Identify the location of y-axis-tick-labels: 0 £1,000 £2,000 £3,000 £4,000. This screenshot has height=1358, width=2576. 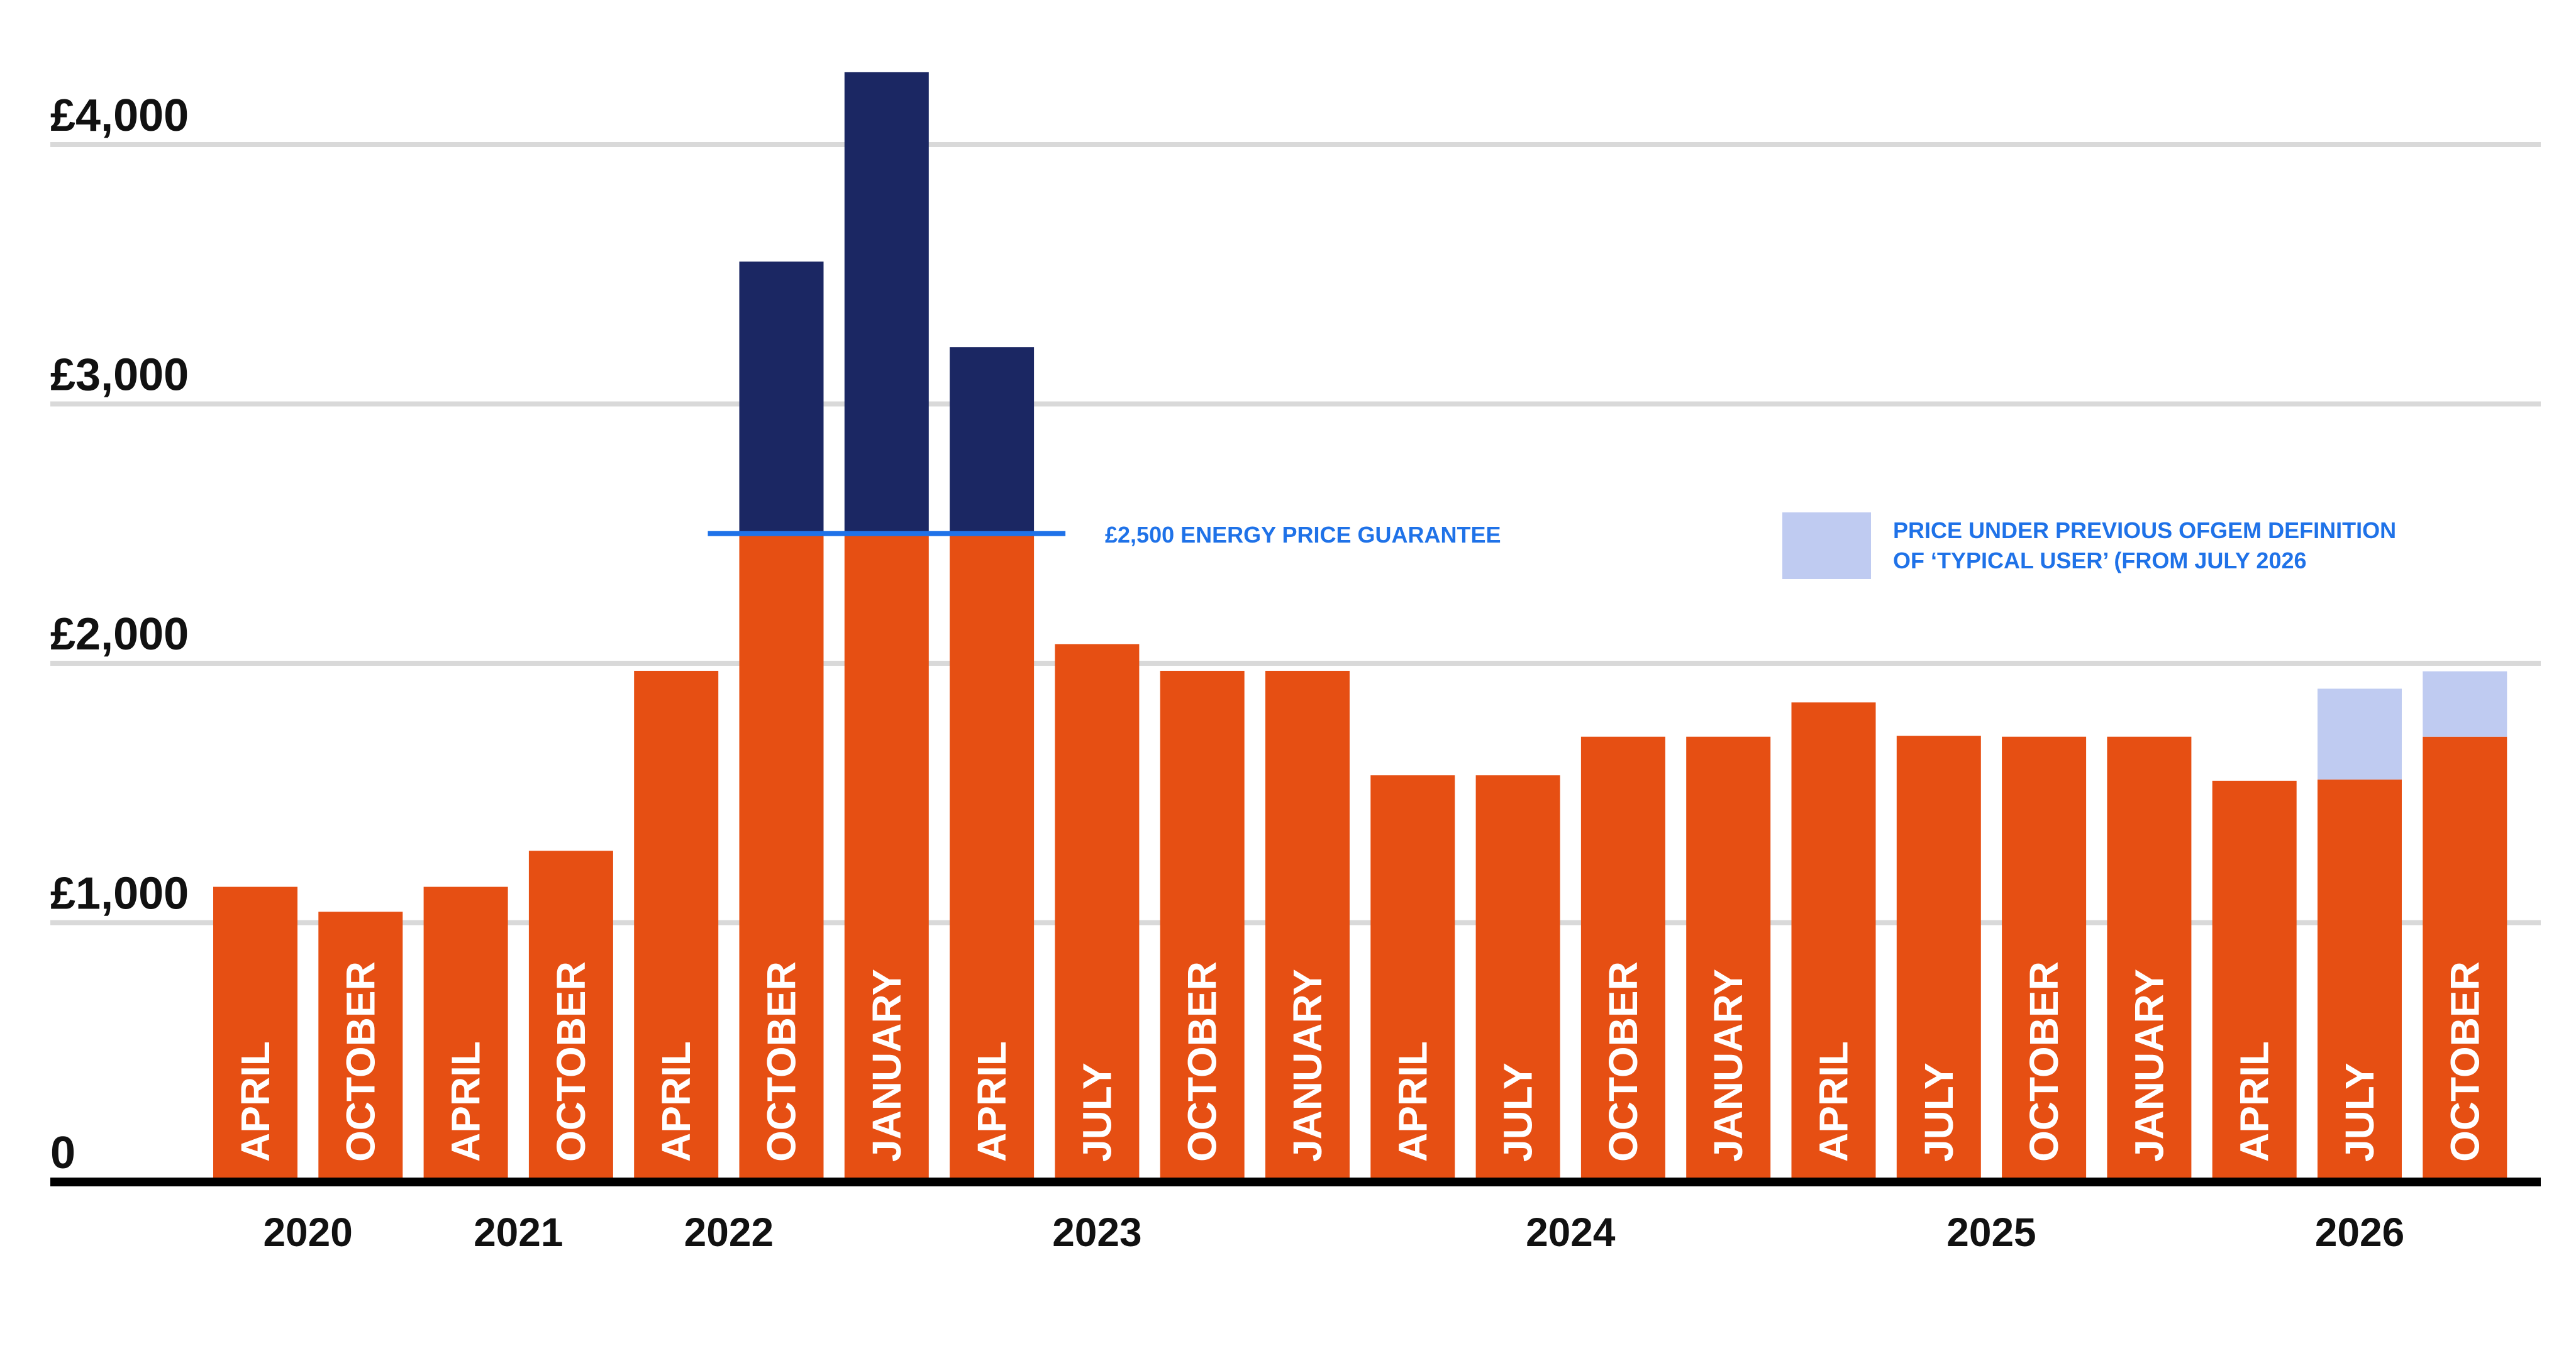
(119, 634).